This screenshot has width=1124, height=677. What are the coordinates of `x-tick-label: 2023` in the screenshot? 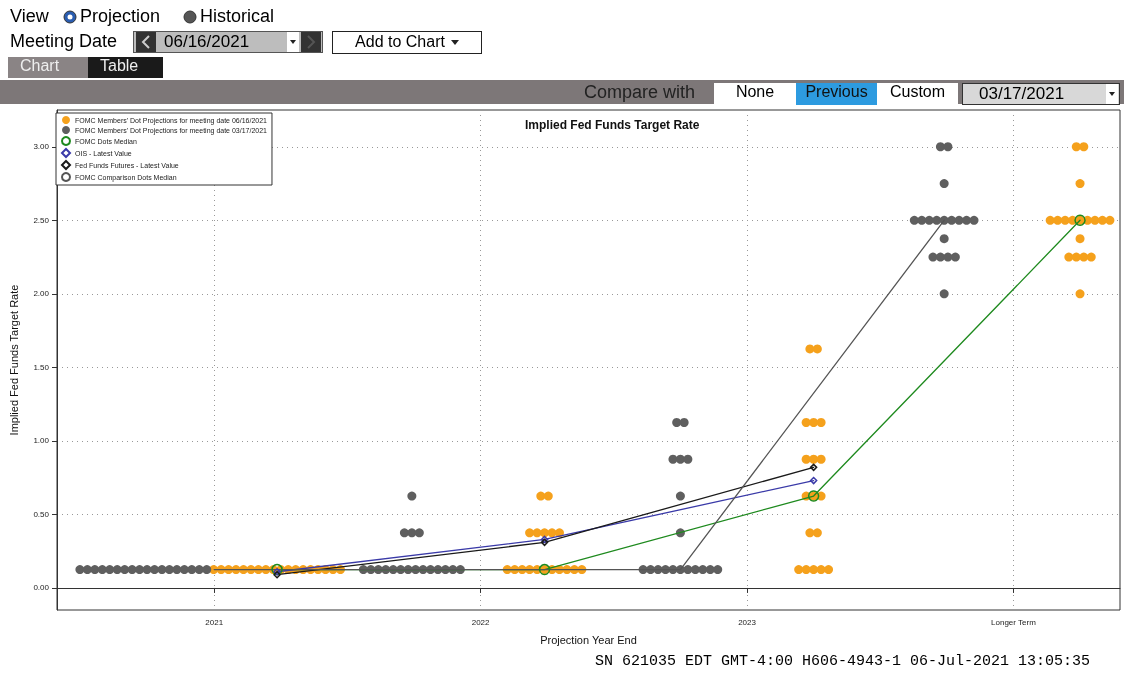 It's located at (747, 622).